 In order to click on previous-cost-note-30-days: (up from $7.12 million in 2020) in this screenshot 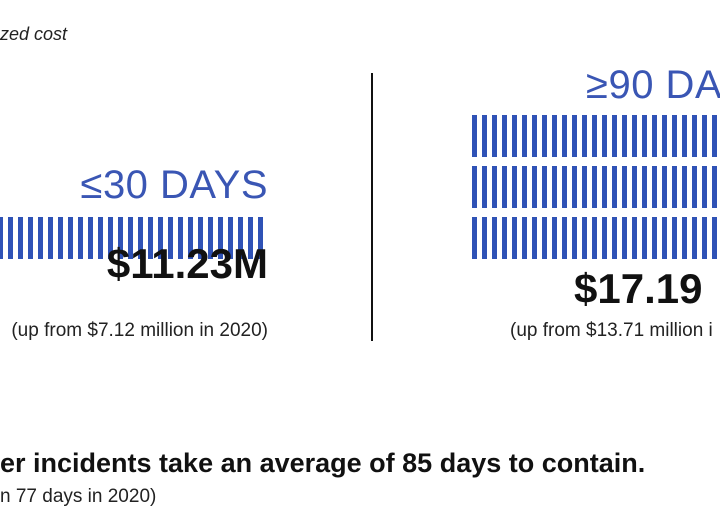, I will do `click(139, 330)`.